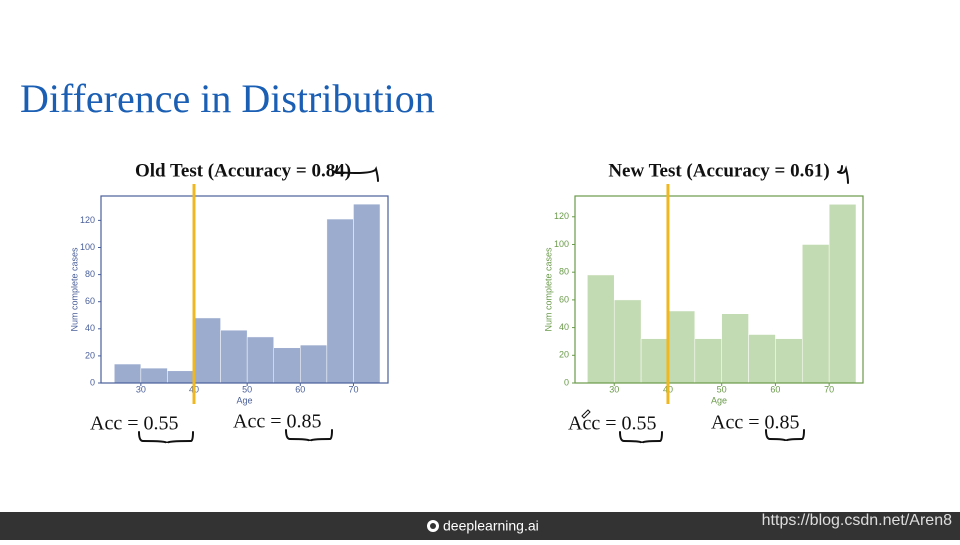 The height and width of the screenshot is (545, 960). Describe the element at coordinates (718, 170) in the screenshot. I see `chart-title: New Test (Accuracy = 0.61)` at that location.